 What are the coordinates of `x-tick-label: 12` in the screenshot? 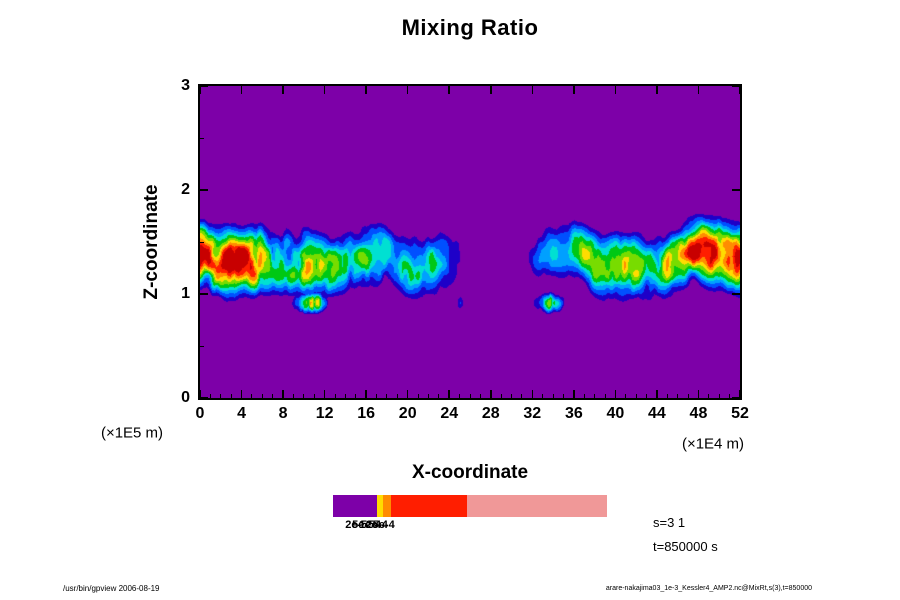 It's located at (324, 413).